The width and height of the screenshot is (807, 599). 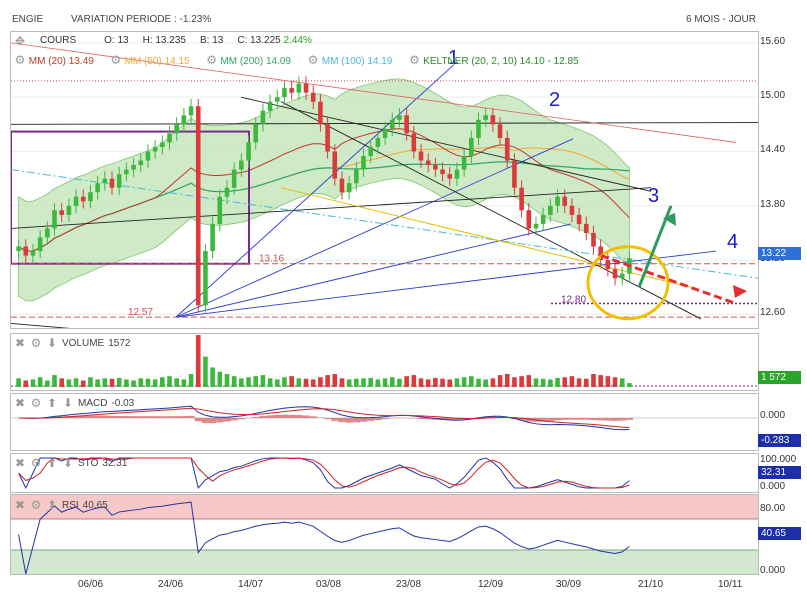 What do you see at coordinates (384, 362) in the screenshot?
I see `volume-panel` at bounding box center [384, 362].